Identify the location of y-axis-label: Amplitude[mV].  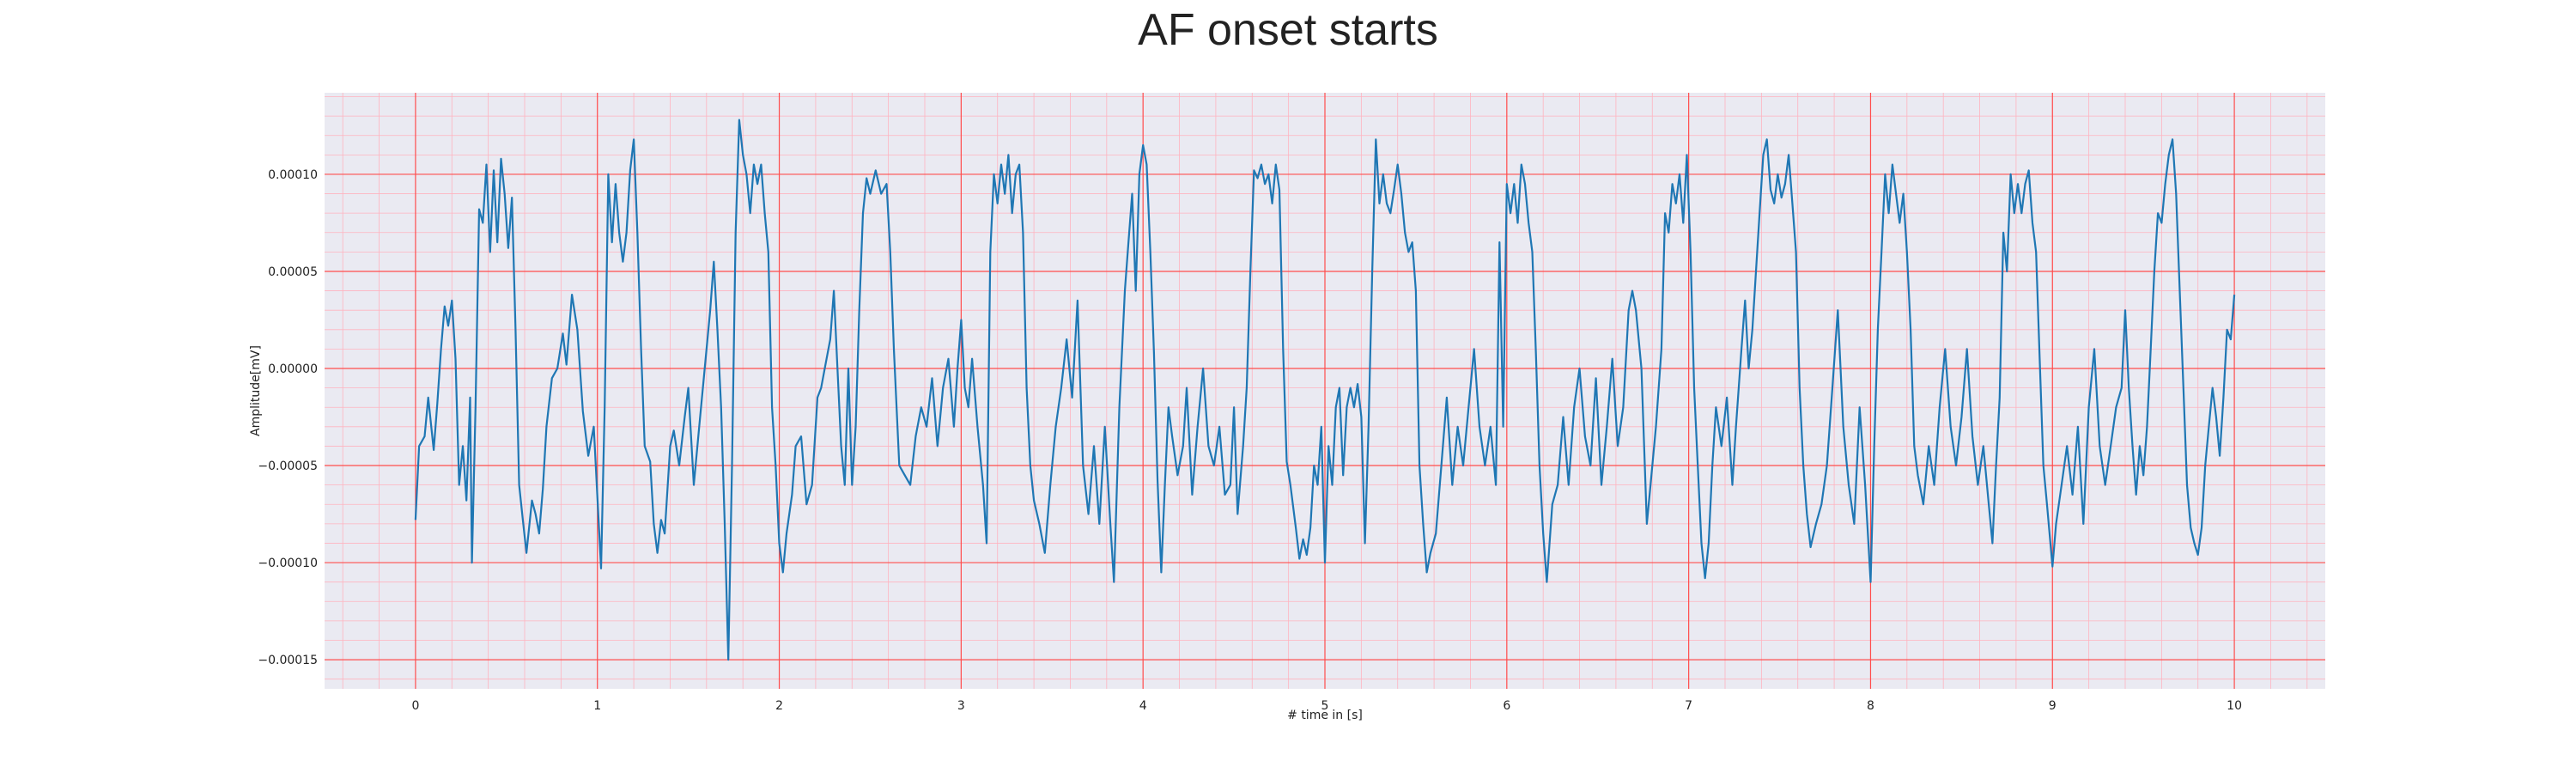
(256, 390).